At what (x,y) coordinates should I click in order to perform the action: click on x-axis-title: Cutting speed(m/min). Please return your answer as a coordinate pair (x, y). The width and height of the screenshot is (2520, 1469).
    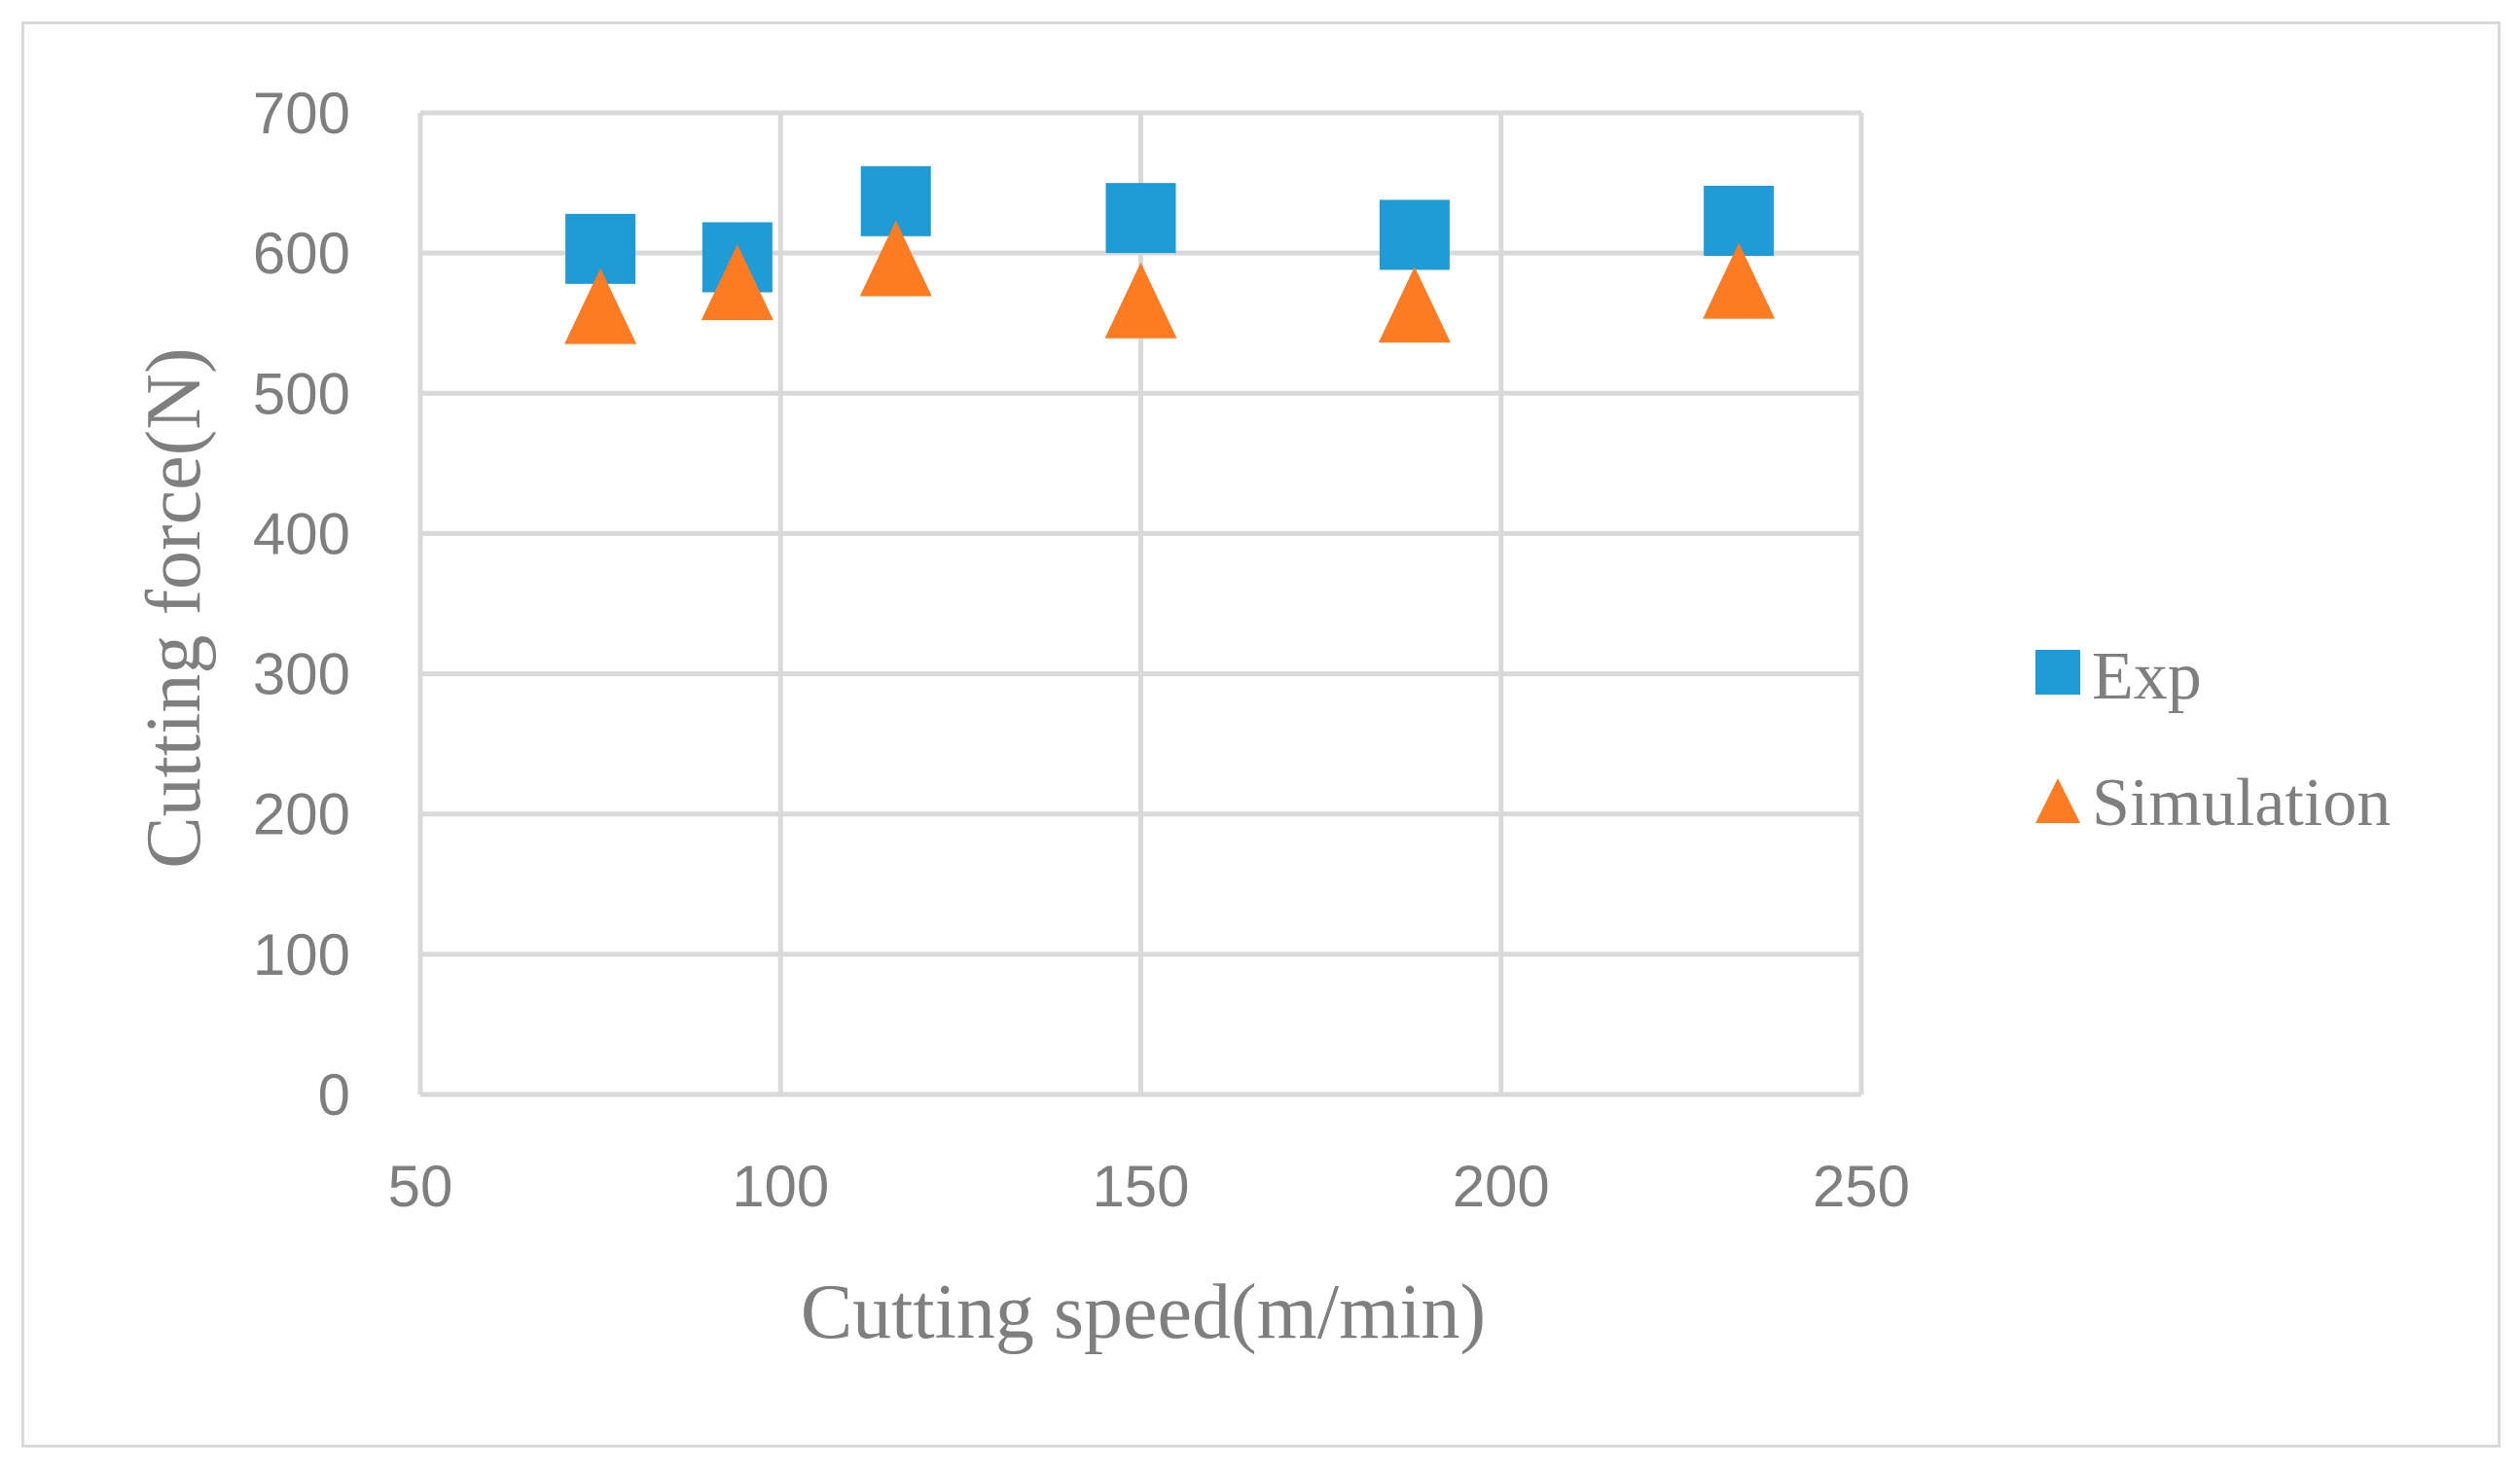
    Looking at the image, I should click on (1143, 1312).